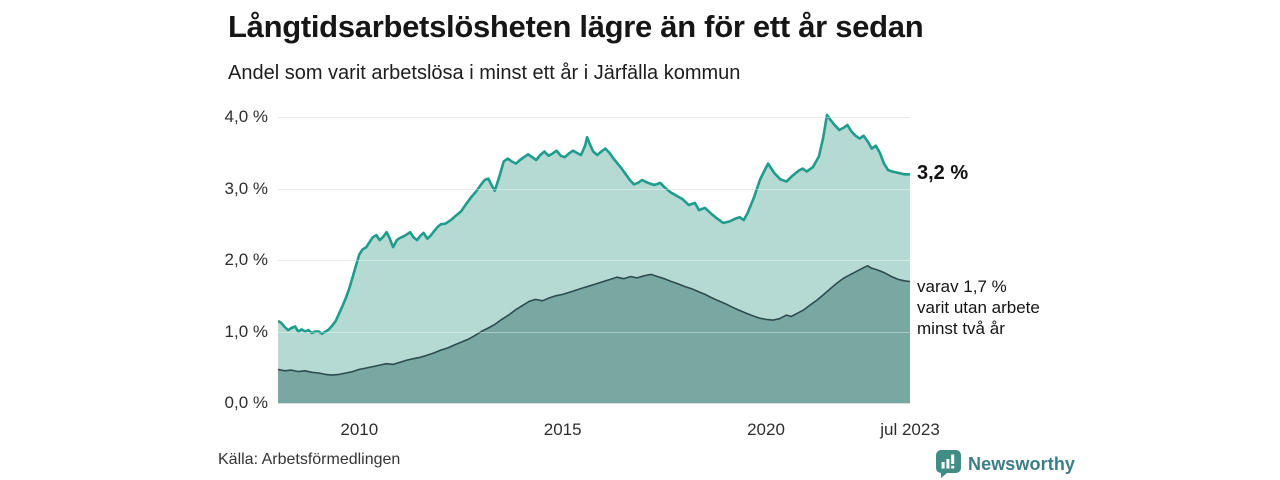  What do you see at coordinates (1022, 463) in the screenshot?
I see `brand-name: Newsworthy` at bounding box center [1022, 463].